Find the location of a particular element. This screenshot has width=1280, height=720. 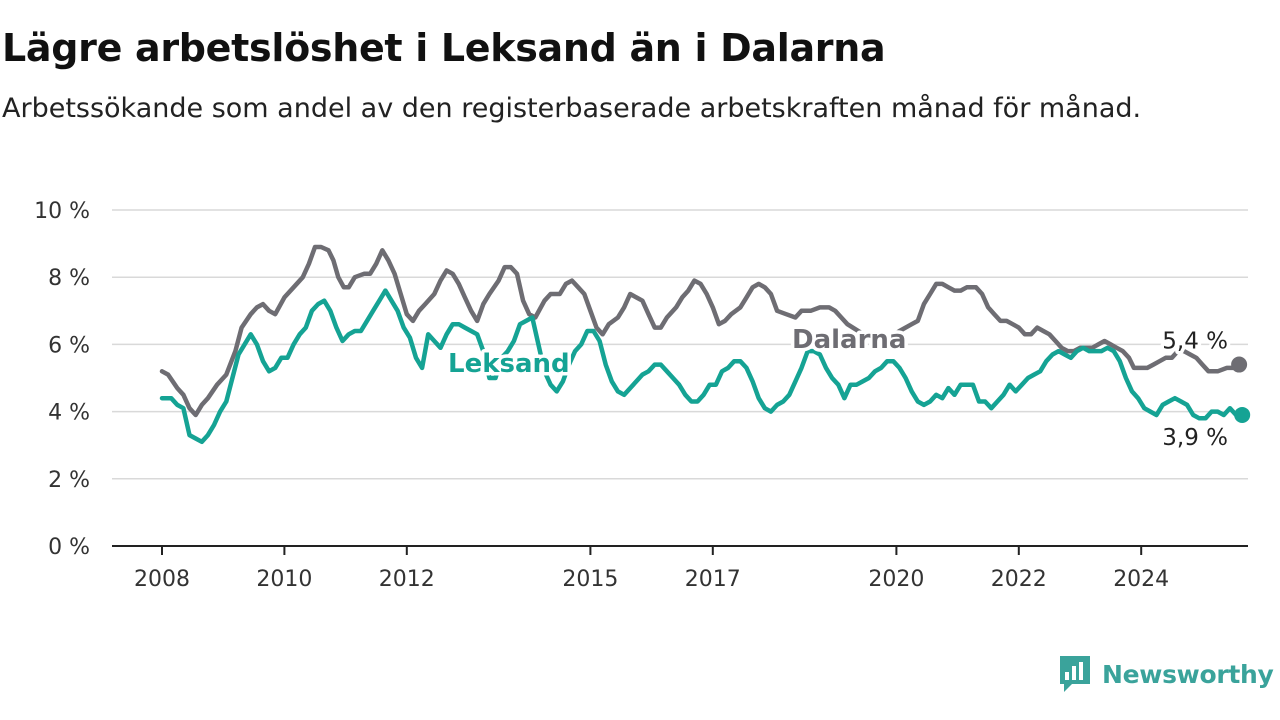

y-tick-label: 6 % is located at coordinates (69, 345).